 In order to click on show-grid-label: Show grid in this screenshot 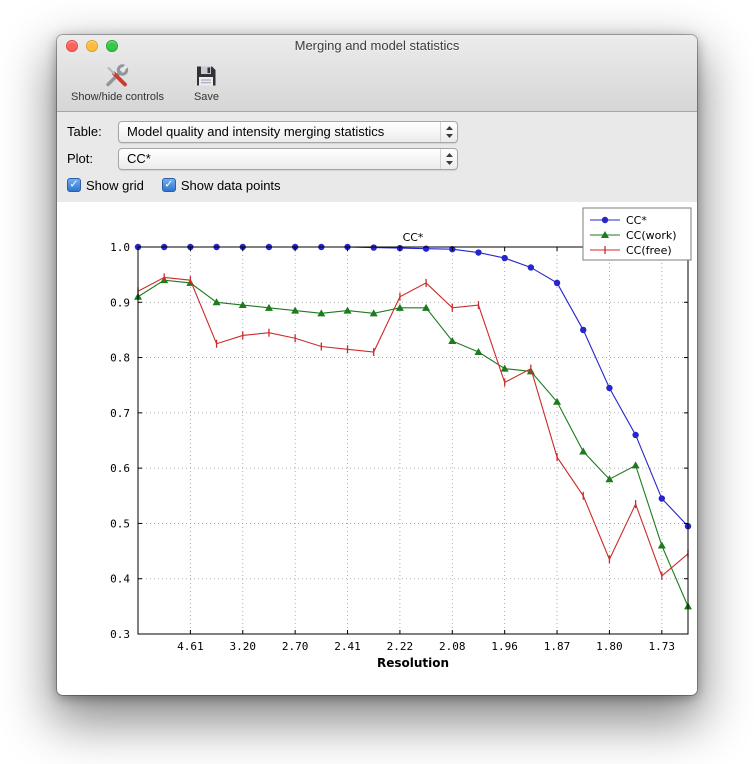, I will do `click(115, 185)`.